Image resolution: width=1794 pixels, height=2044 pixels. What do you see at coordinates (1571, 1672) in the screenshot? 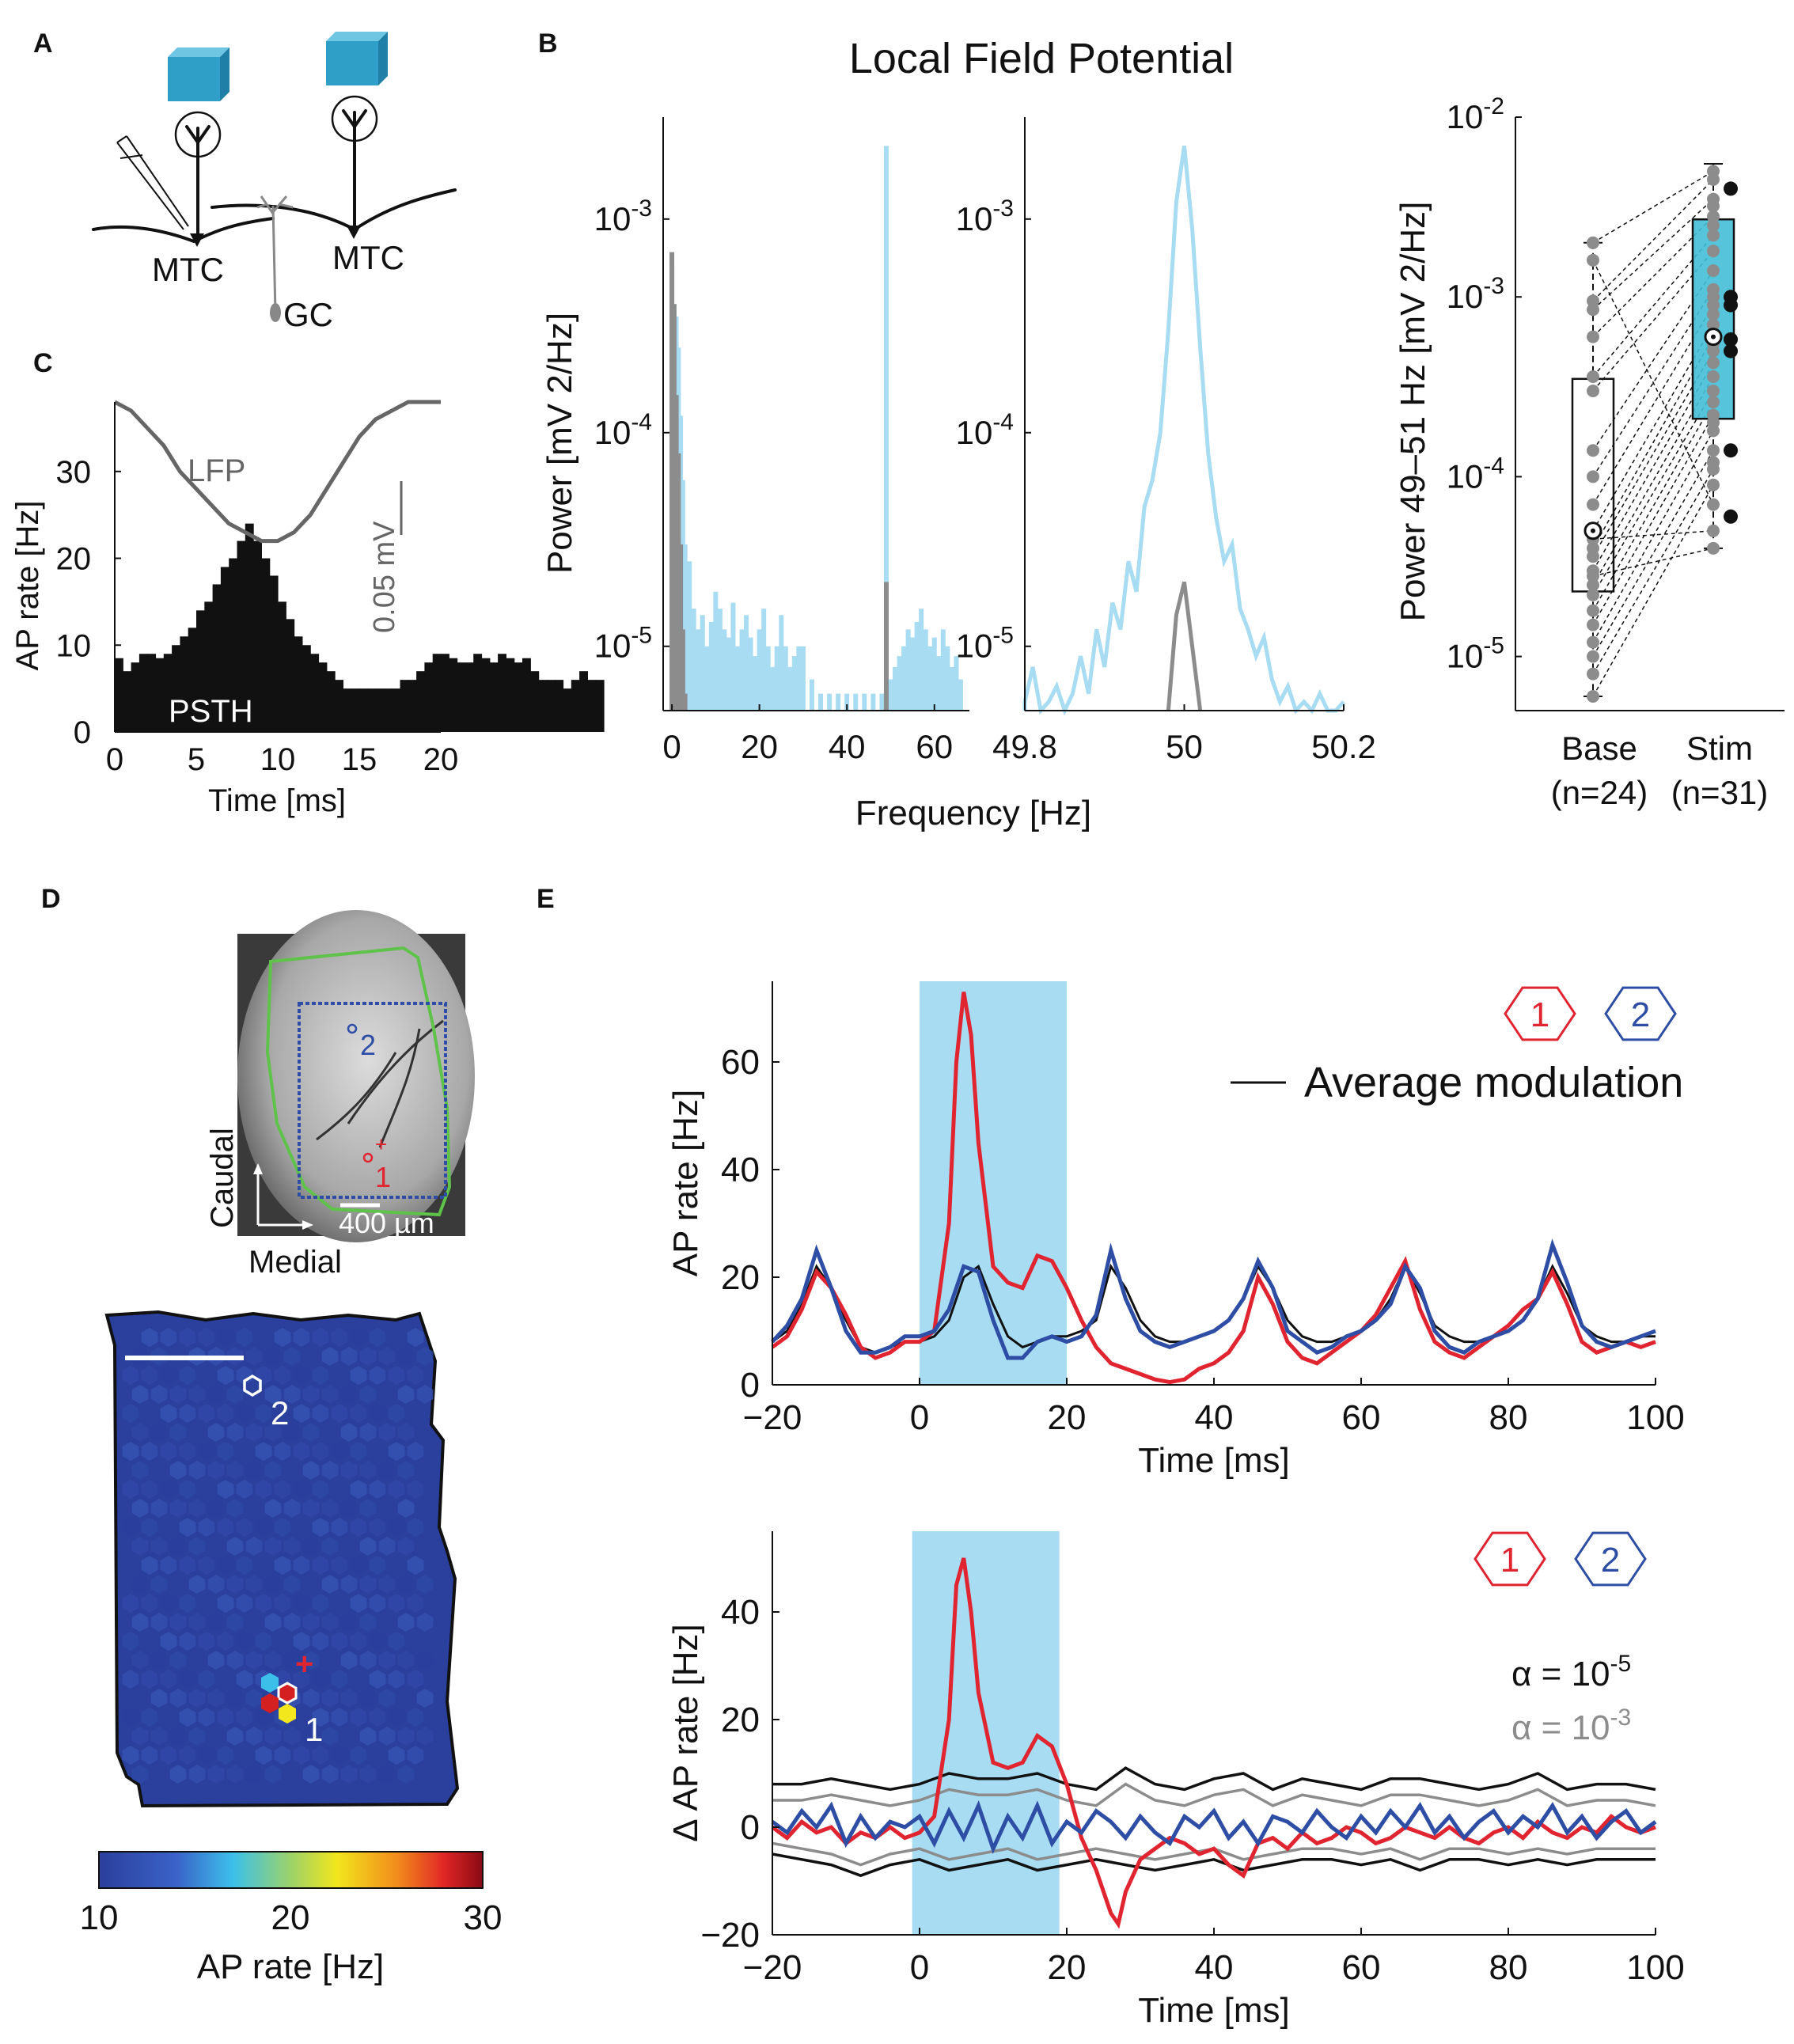
I see `legend-alpha-black: α = 10-5` at bounding box center [1571, 1672].